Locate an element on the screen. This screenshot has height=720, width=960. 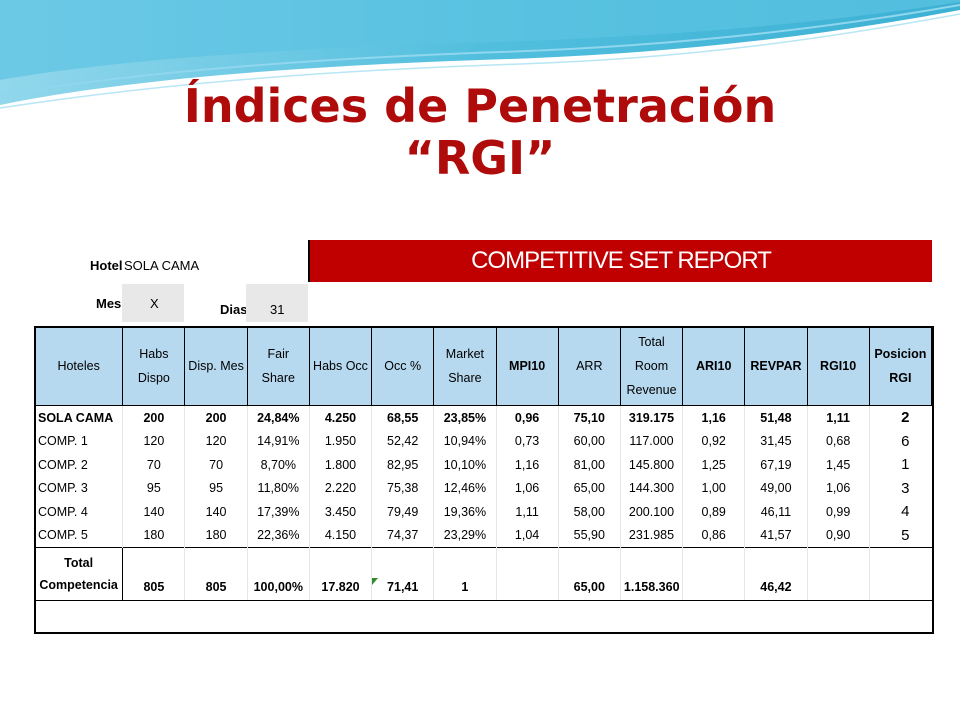
hotel-value: SOLA CAMA is located at coordinates (162, 265).